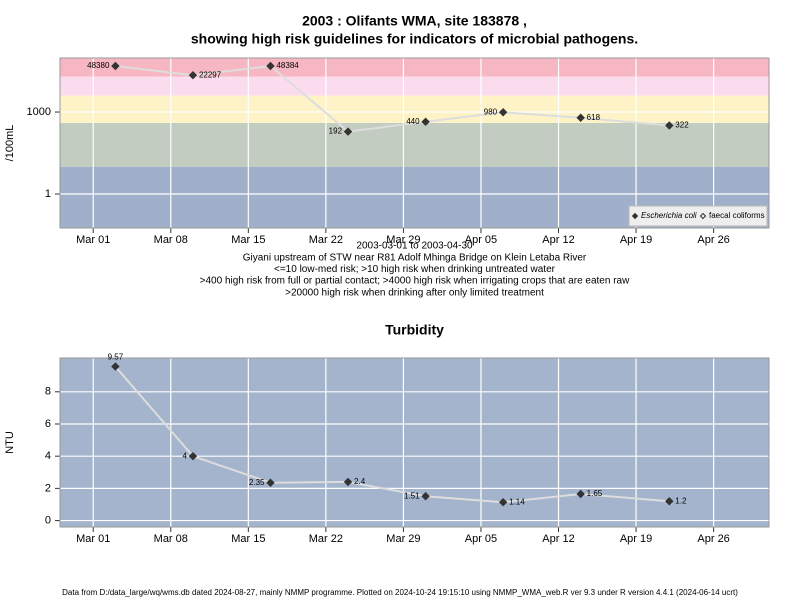 Image resolution: width=800 pixels, height=600 pixels. I want to click on value-label: 440, so click(413, 121).